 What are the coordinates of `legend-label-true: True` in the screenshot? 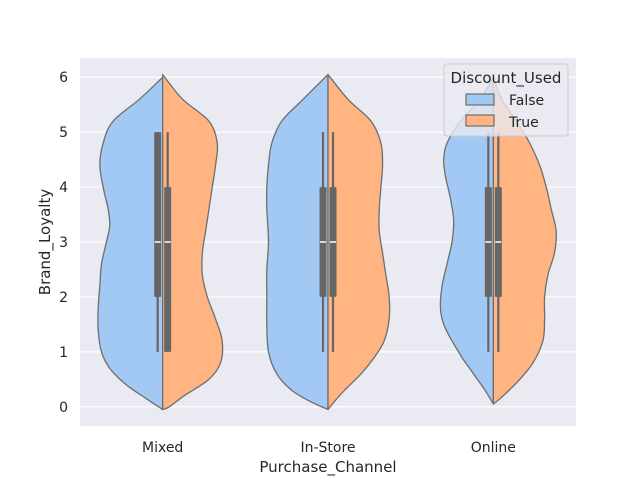 It's located at (523, 123).